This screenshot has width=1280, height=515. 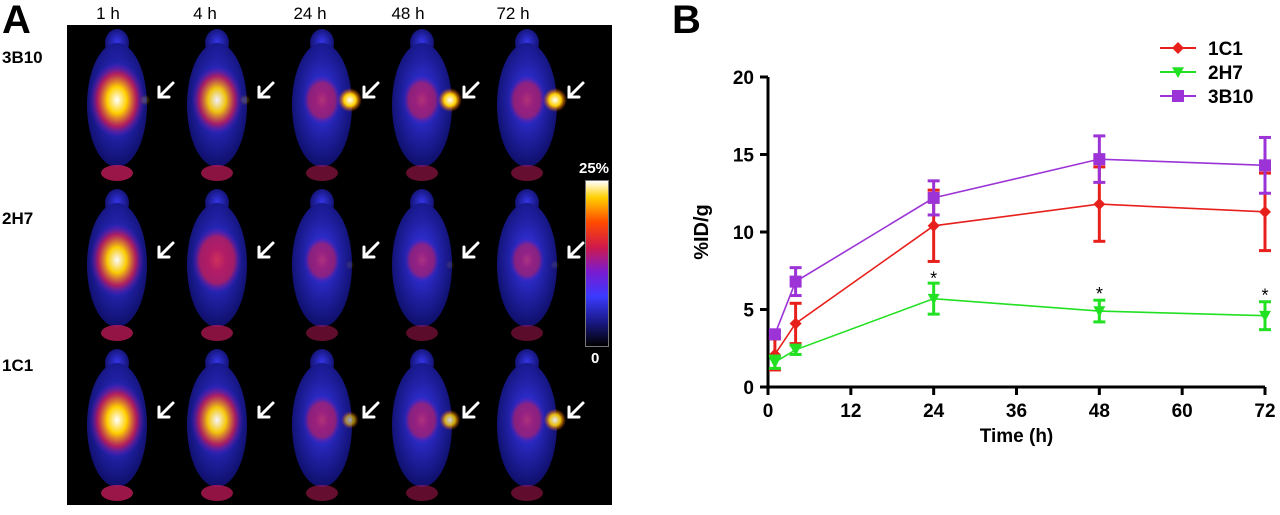 What do you see at coordinates (743, 78) in the screenshot?
I see `y-tick-label: 20` at bounding box center [743, 78].